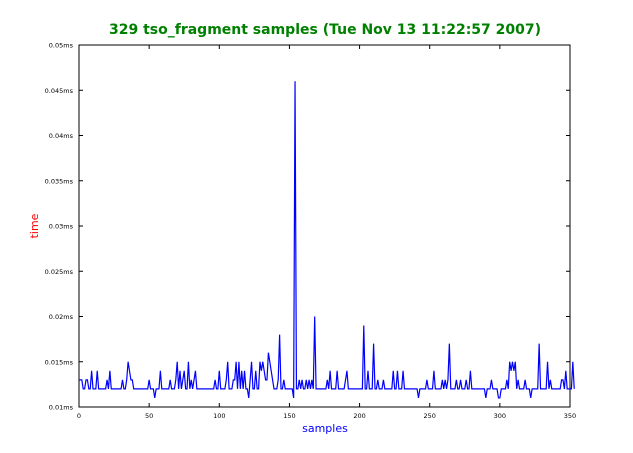 Image resolution: width=633 pixels, height=453 pixels. I want to click on x-tick-label: 300, so click(500, 416).